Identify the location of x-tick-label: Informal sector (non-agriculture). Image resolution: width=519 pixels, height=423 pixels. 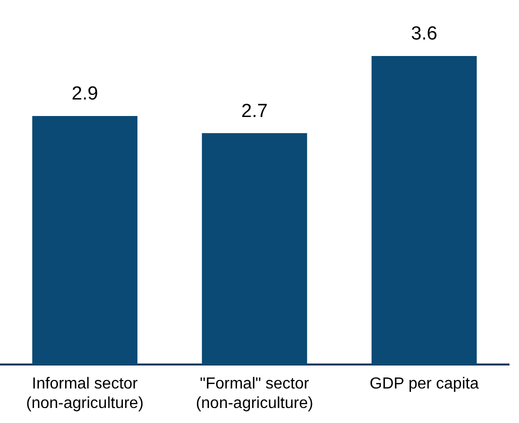
(85, 394).